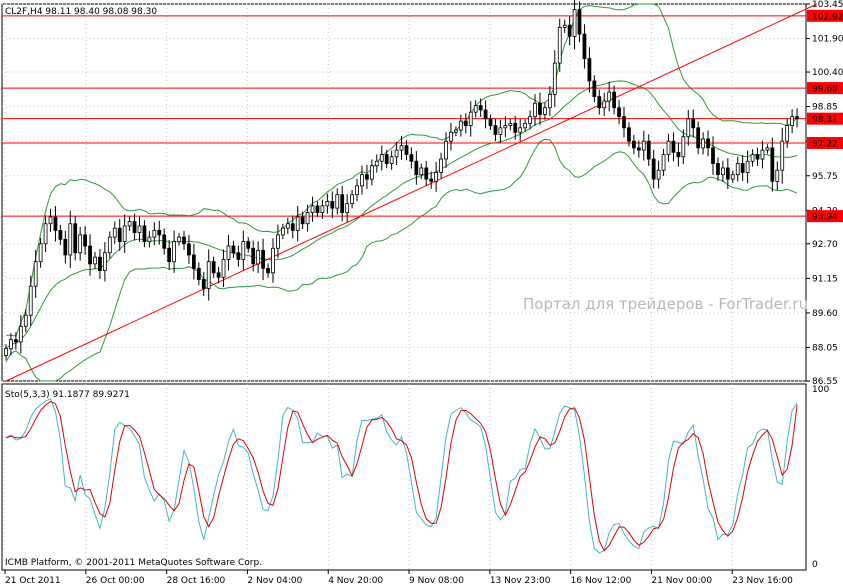 The height and width of the screenshot is (588, 843). I want to click on time-label: 21 Nov 00:00, so click(681, 581).